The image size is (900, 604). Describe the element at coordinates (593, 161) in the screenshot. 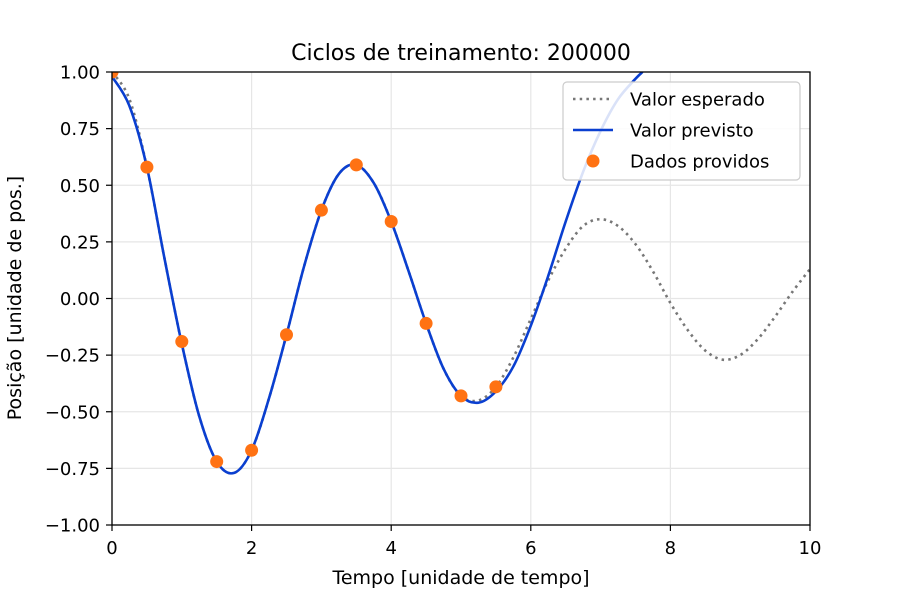

I see `legend-marker` at that location.